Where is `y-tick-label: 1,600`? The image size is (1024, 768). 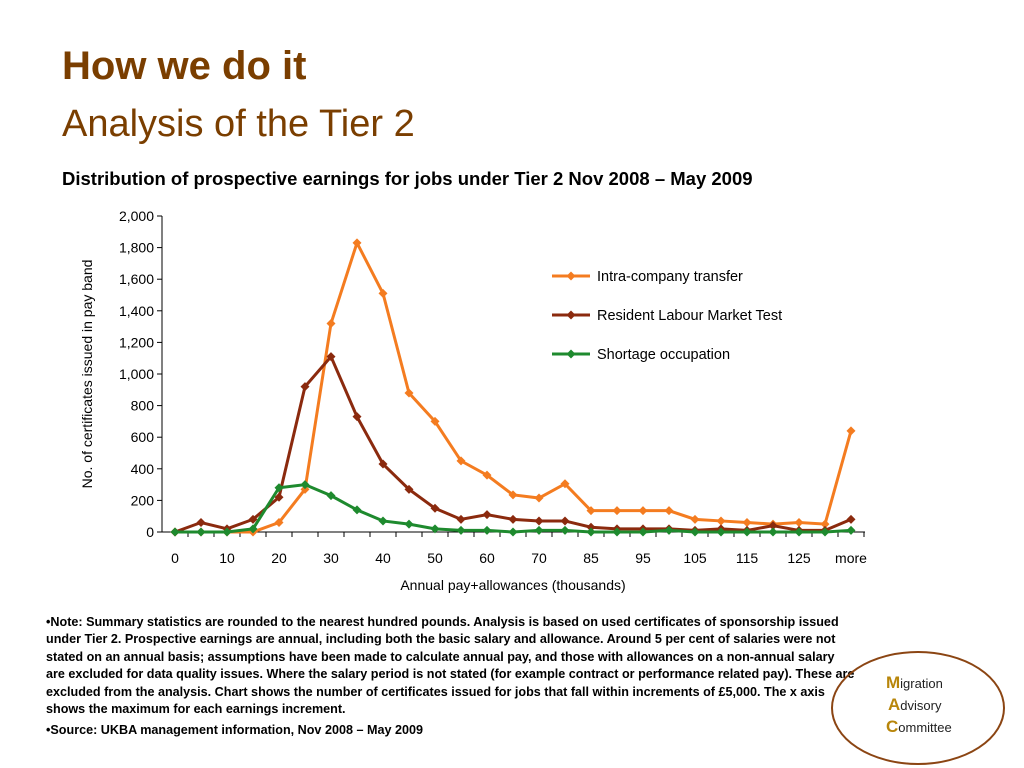 y-tick-label: 1,600 is located at coordinates (136, 279).